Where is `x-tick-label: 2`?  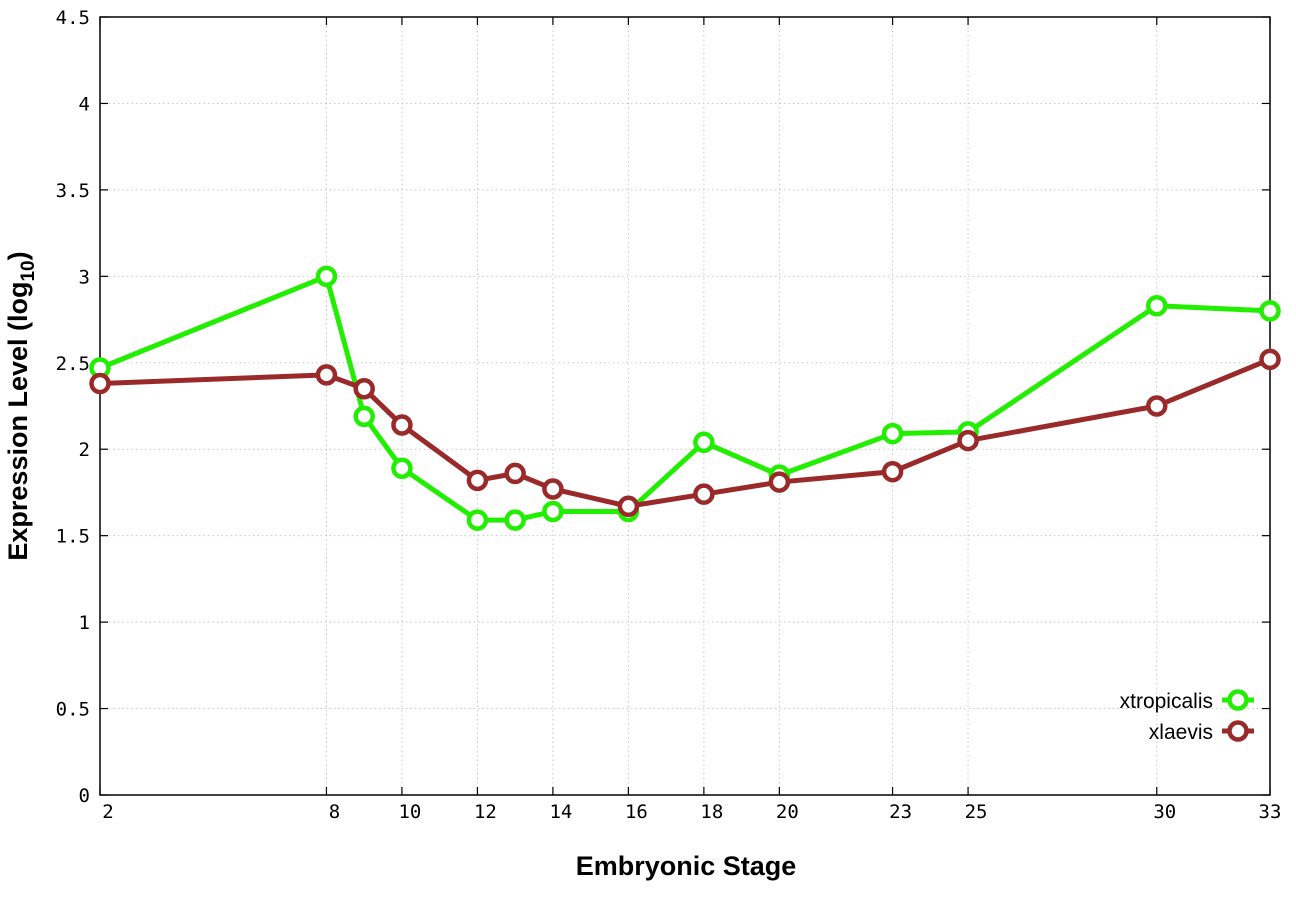
x-tick-label: 2 is located at coordinates (107, 812).